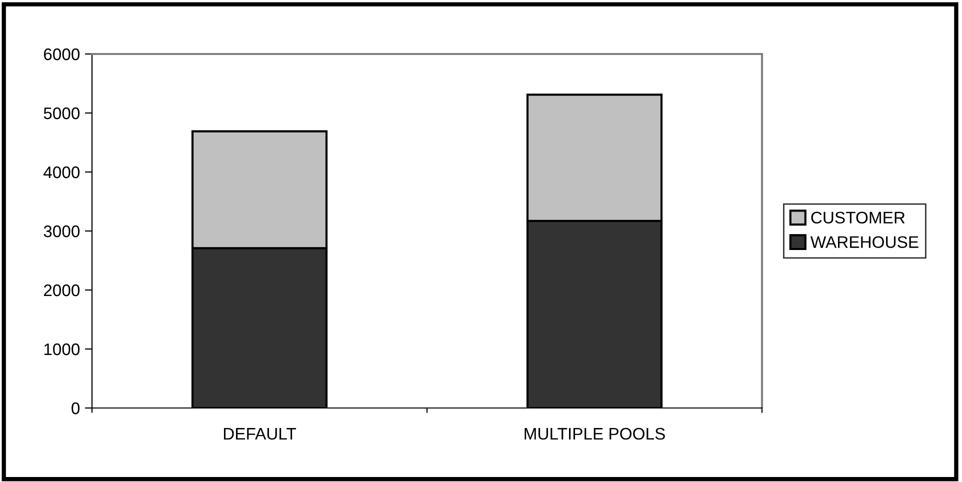 Image resolution: width=962 pixels, height=482 pixels. I want to click on y-tick-label: 0, so click(76, 408).